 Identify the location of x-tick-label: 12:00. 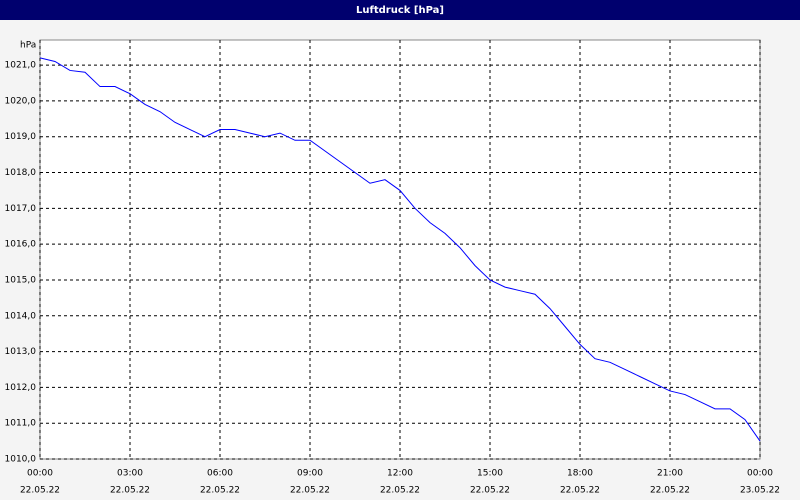
(400, 474).